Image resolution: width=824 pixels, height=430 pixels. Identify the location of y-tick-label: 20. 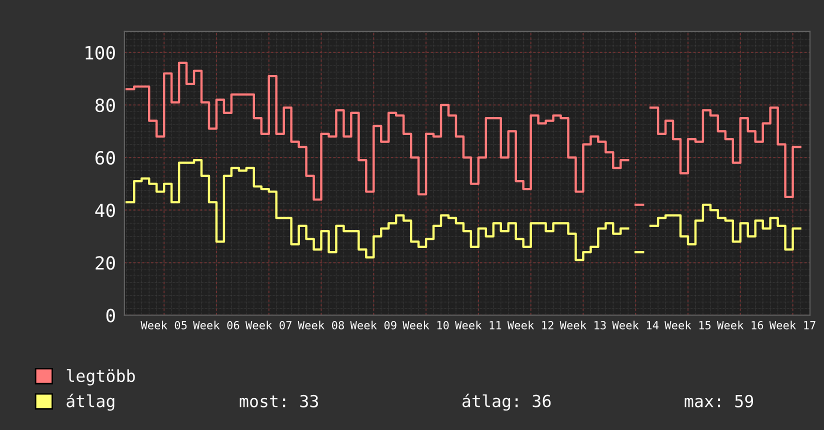
(105, 263).